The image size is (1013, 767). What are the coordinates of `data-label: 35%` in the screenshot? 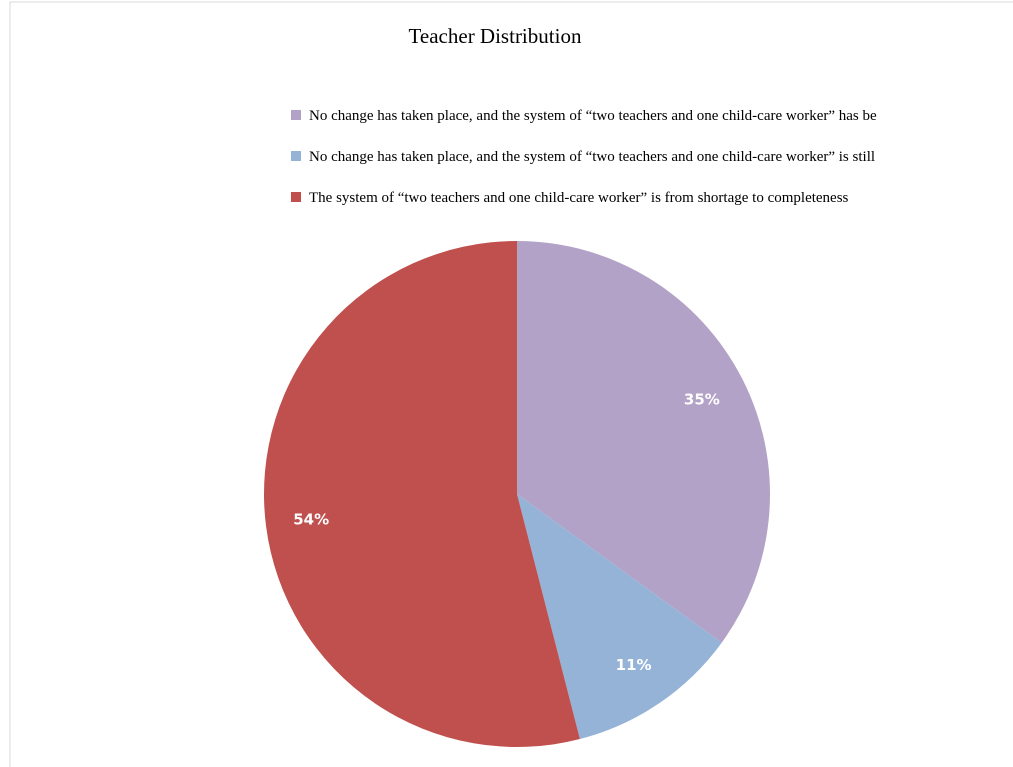 It's located at (702, 399).